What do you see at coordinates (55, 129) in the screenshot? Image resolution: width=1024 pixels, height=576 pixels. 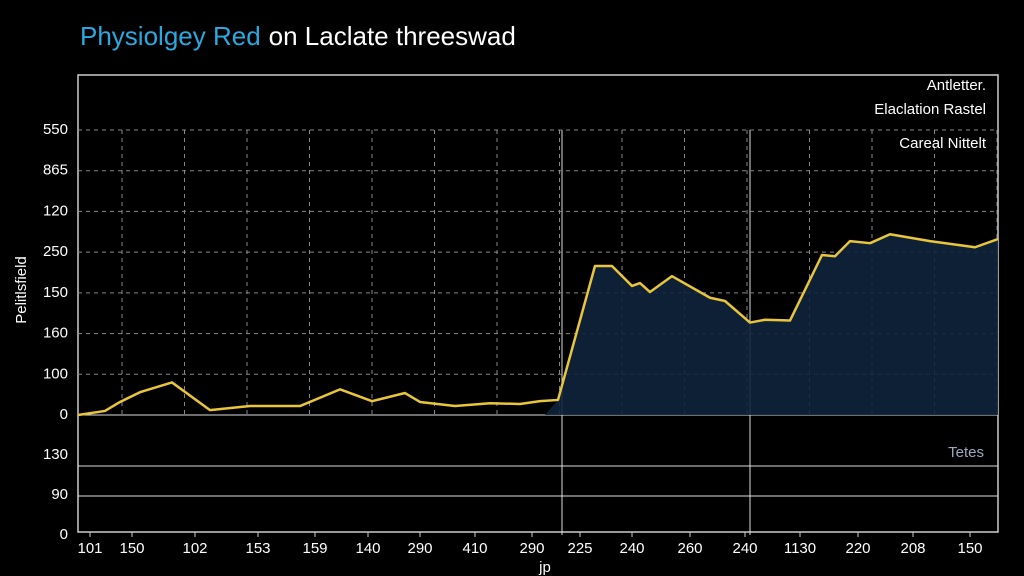 I see `y-tick-label: 550` at bounding box center [55, 129].